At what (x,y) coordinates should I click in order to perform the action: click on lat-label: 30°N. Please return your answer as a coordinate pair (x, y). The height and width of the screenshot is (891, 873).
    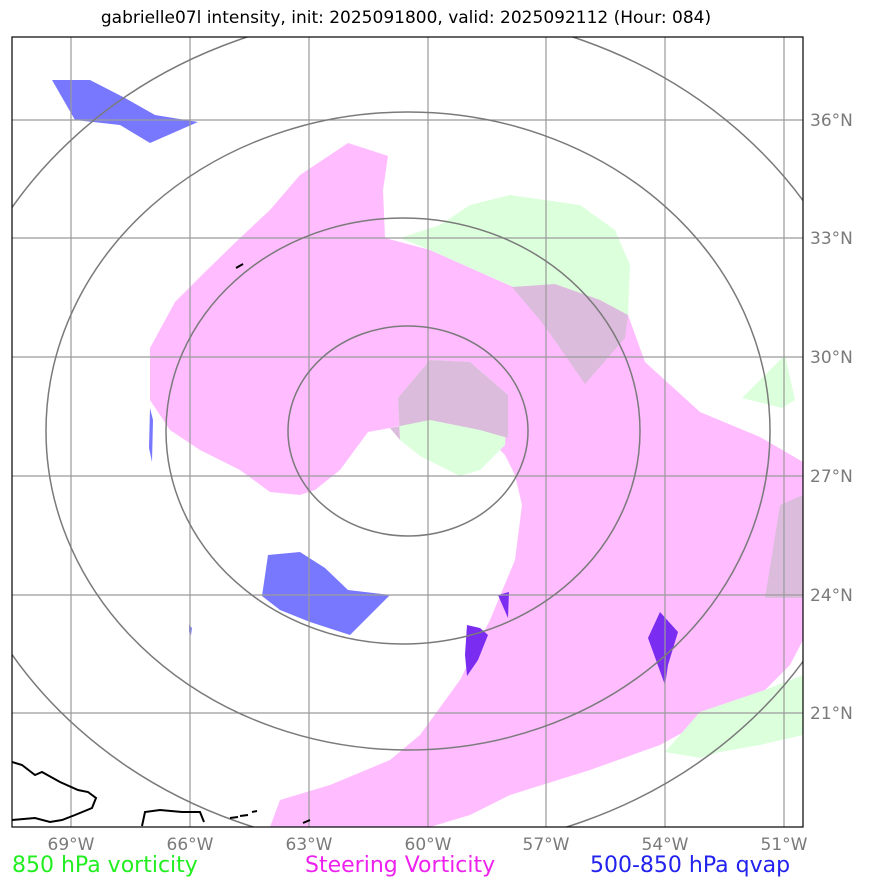
    Looking at the image, I should click on (831, 358).